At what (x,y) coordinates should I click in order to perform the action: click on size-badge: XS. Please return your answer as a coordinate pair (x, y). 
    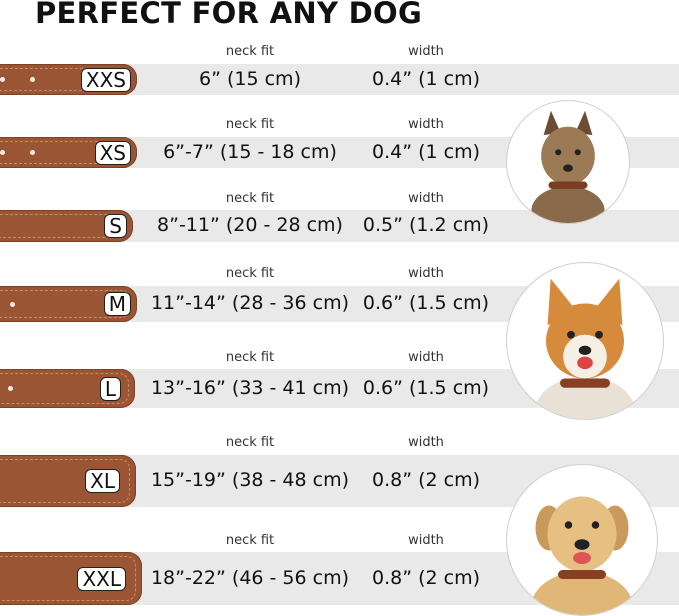
    Looking at the image, I should click on (112, 152).